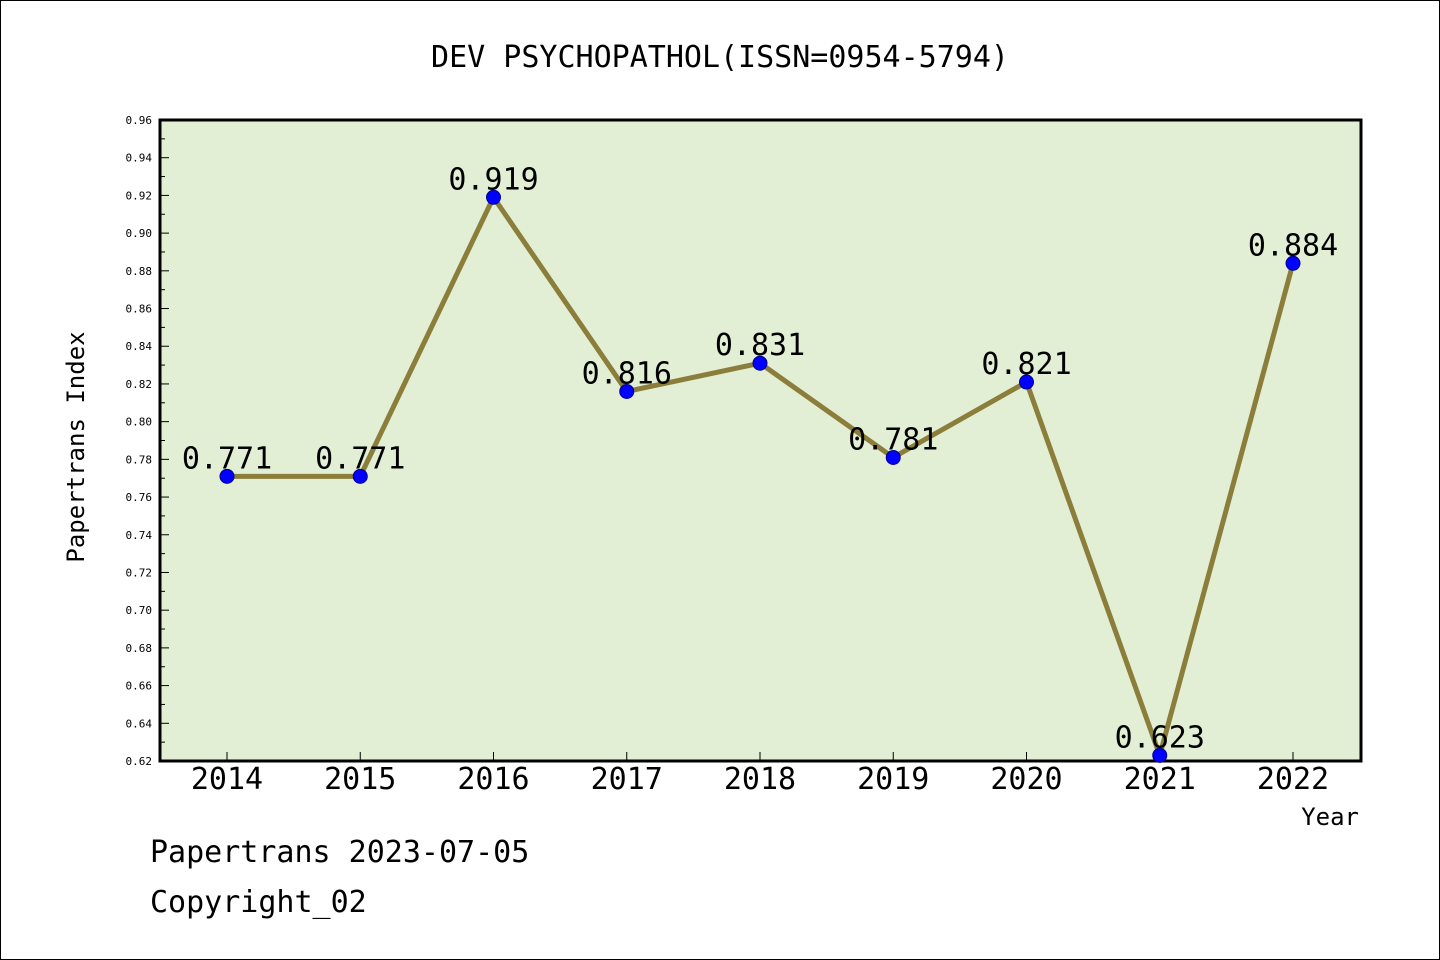 The image size is (1440, 960). What do you see at coordinates (627, 373) in the screenshot?
I see `data-label: 0.816` at bounding box center [627, 373].